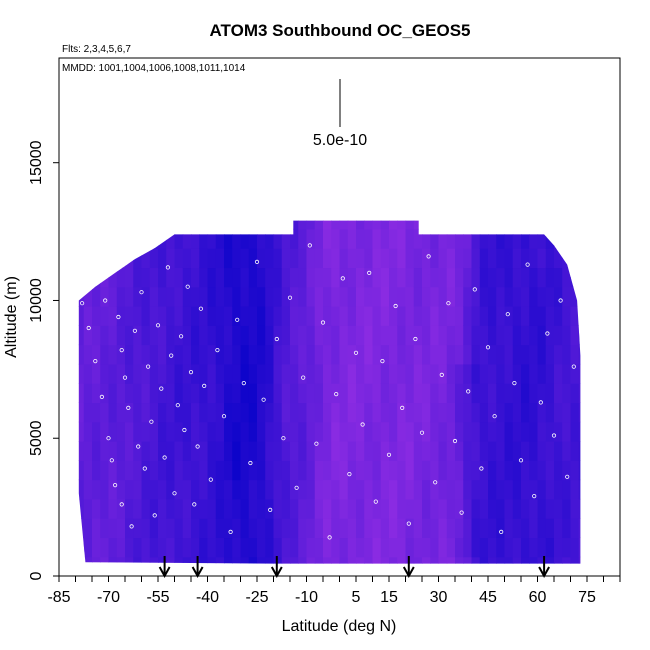 This screenshot has height=650, width=650. I want to click on y-axis: 0 5000 10000 15000, so click(44, 360).